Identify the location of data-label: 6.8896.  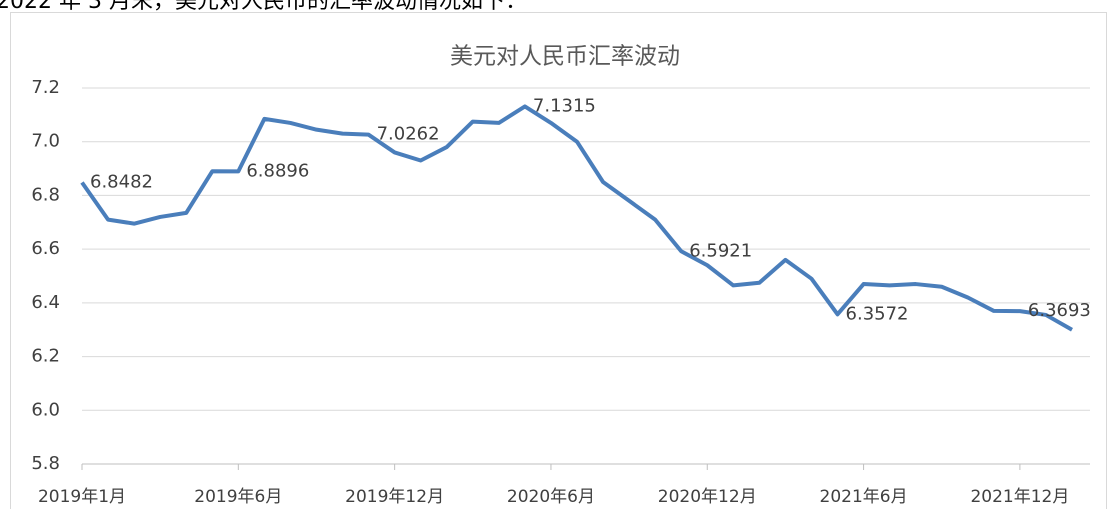
(277, 170).